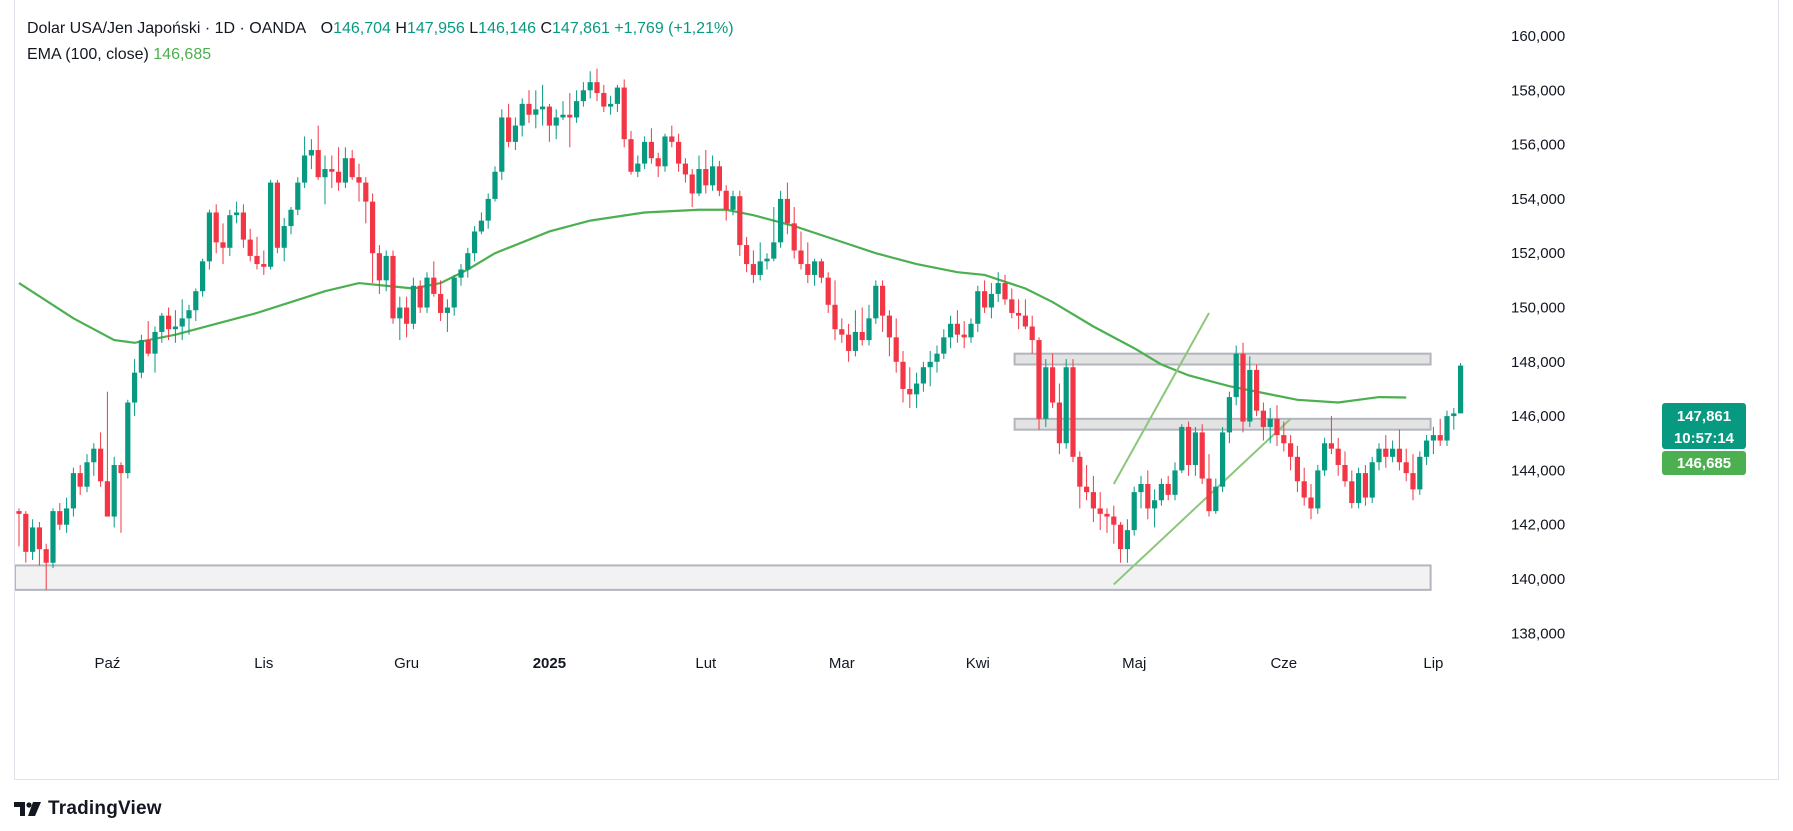 The image size is (1793, 831). I want to click on y-tick-label: 156,000, so click(1538, 145).